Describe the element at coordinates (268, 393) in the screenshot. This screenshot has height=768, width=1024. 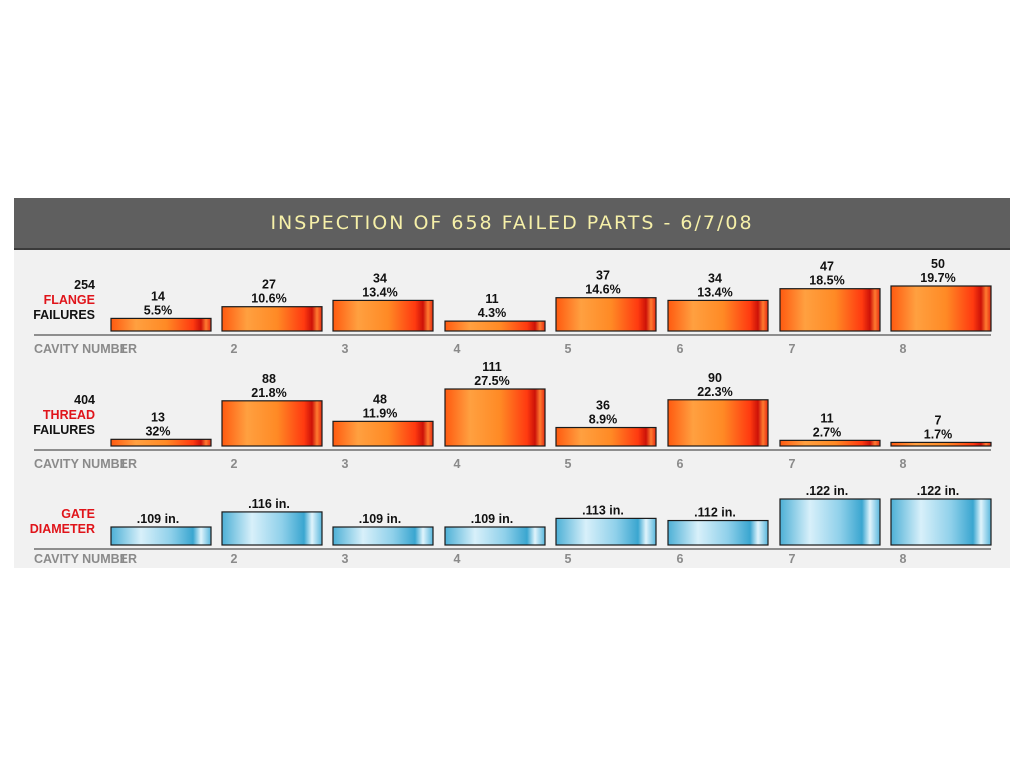
I see `percent-label: 21.8%` at that location.